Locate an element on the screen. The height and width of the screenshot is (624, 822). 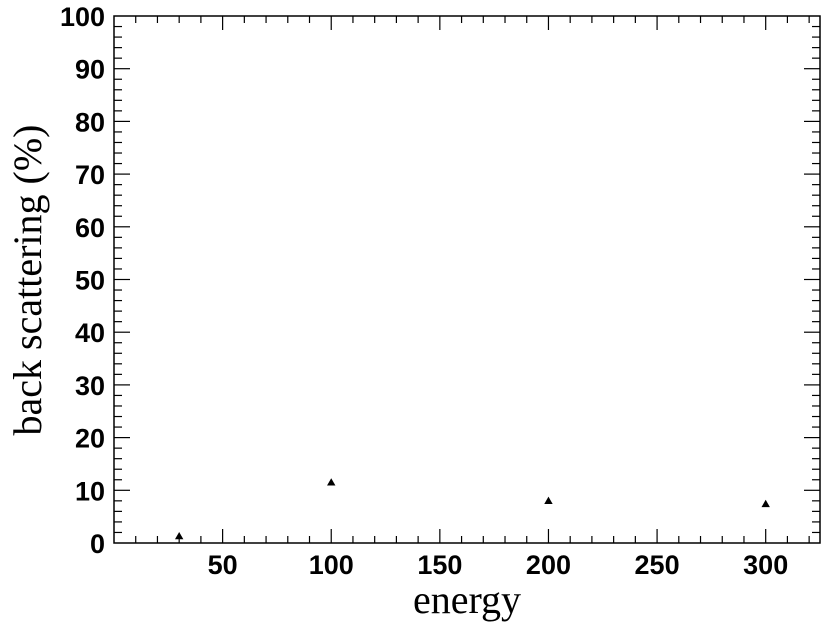
x-tick-label: 50 is located at coordinates (223, 565).